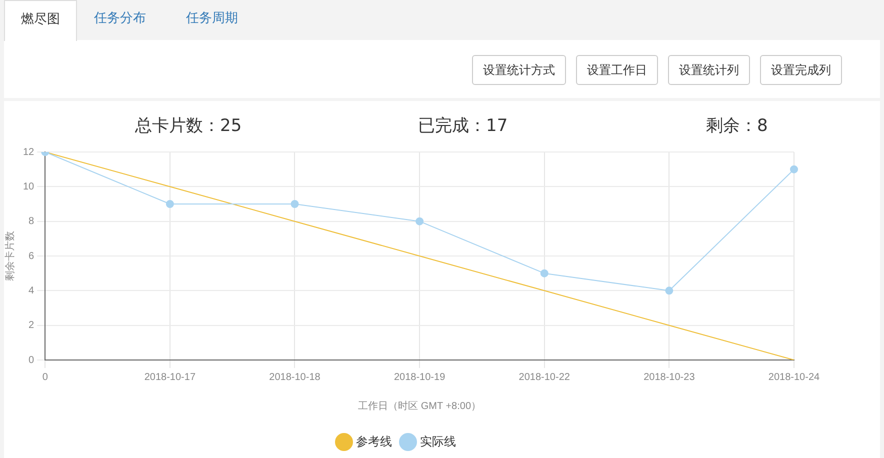 This screenshot has width=884, height=458. I want to click on y-tick-label: 10, so click(29, 186).